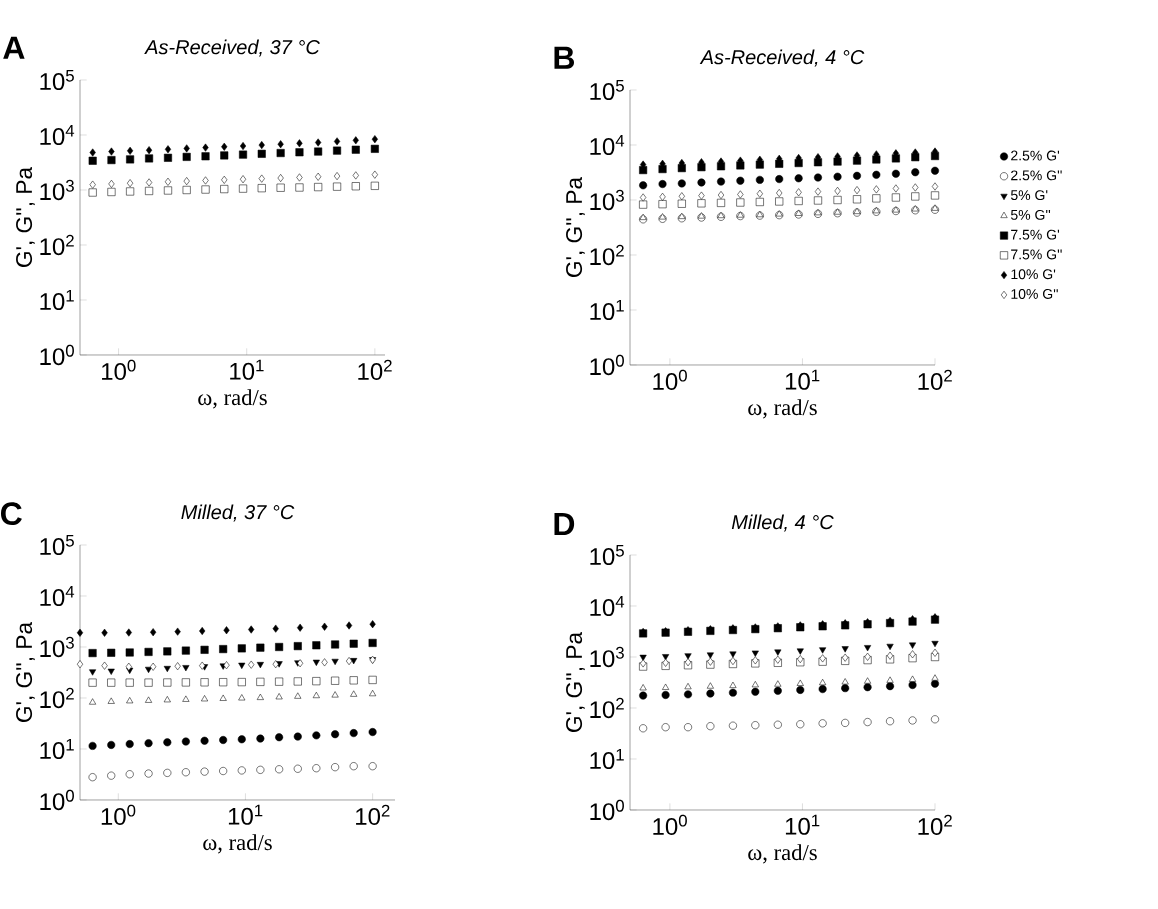 This screenshot has width=1158, height=909. Describe the element at coordinates (11, 513) in the screenshot. I see `text: C` at that location.